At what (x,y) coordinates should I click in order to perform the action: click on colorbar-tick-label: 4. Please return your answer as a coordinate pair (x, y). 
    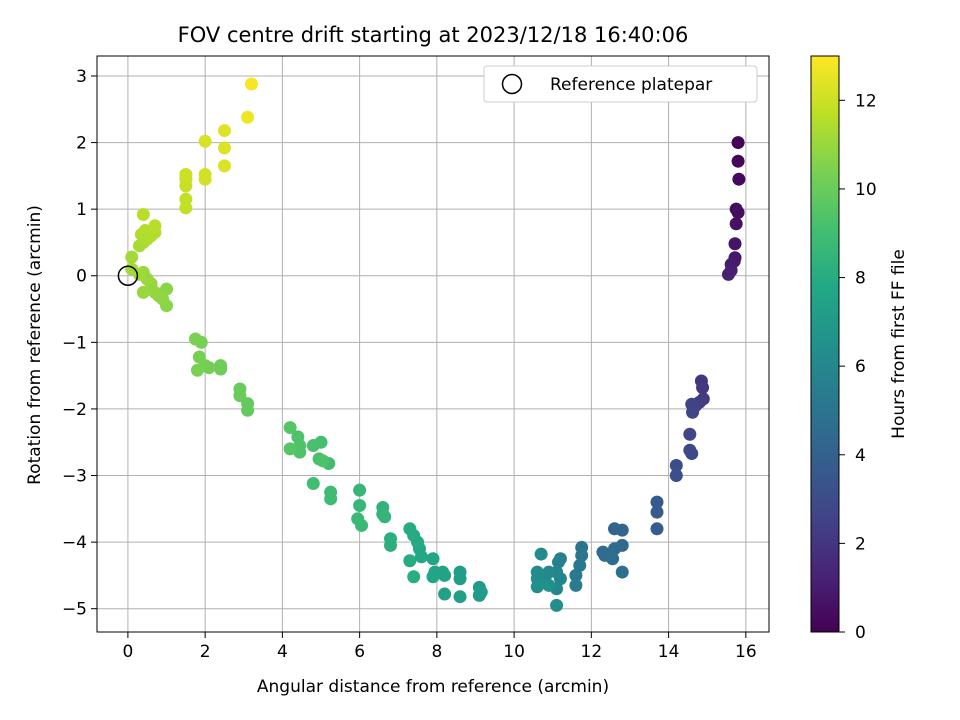
    Looking at the image, I should click on (860, 456).